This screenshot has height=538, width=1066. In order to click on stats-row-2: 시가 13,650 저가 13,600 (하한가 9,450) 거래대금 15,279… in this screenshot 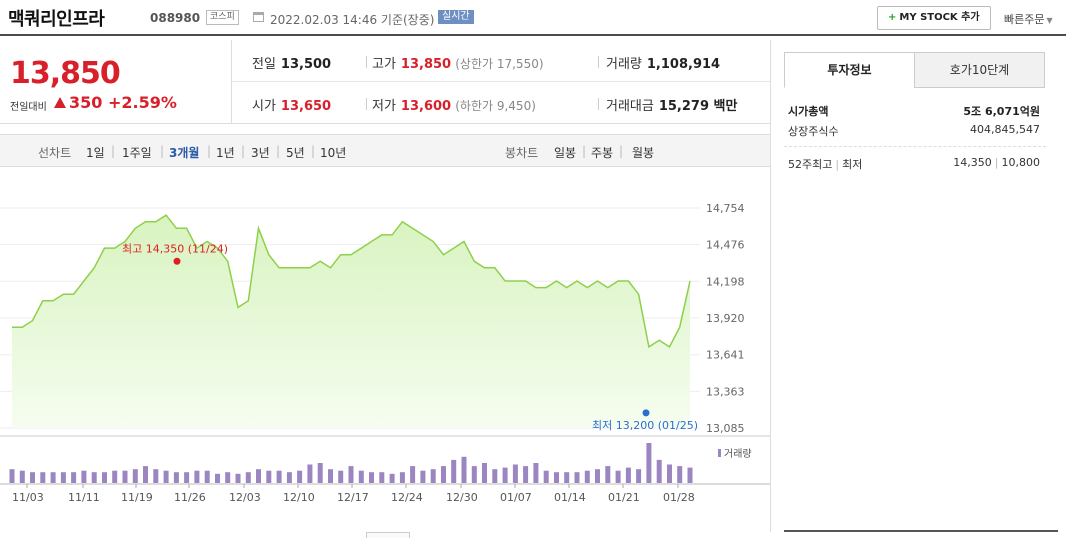, I will do `click(501, 103)`.